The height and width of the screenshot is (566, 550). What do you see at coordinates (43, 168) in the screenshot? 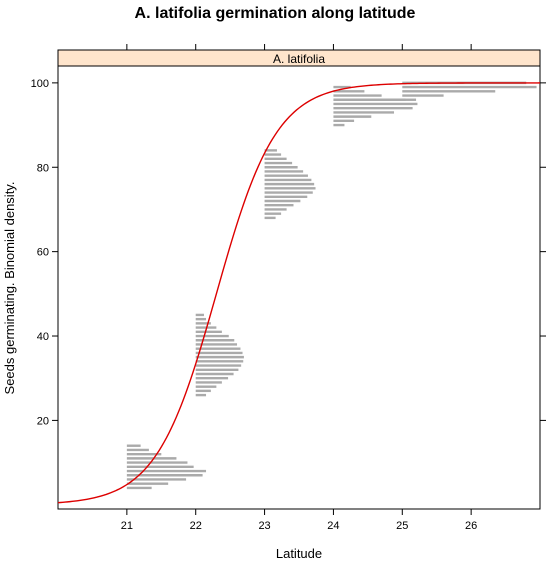
I see `y-tick-label: 80` at bounding box center [43, 168].